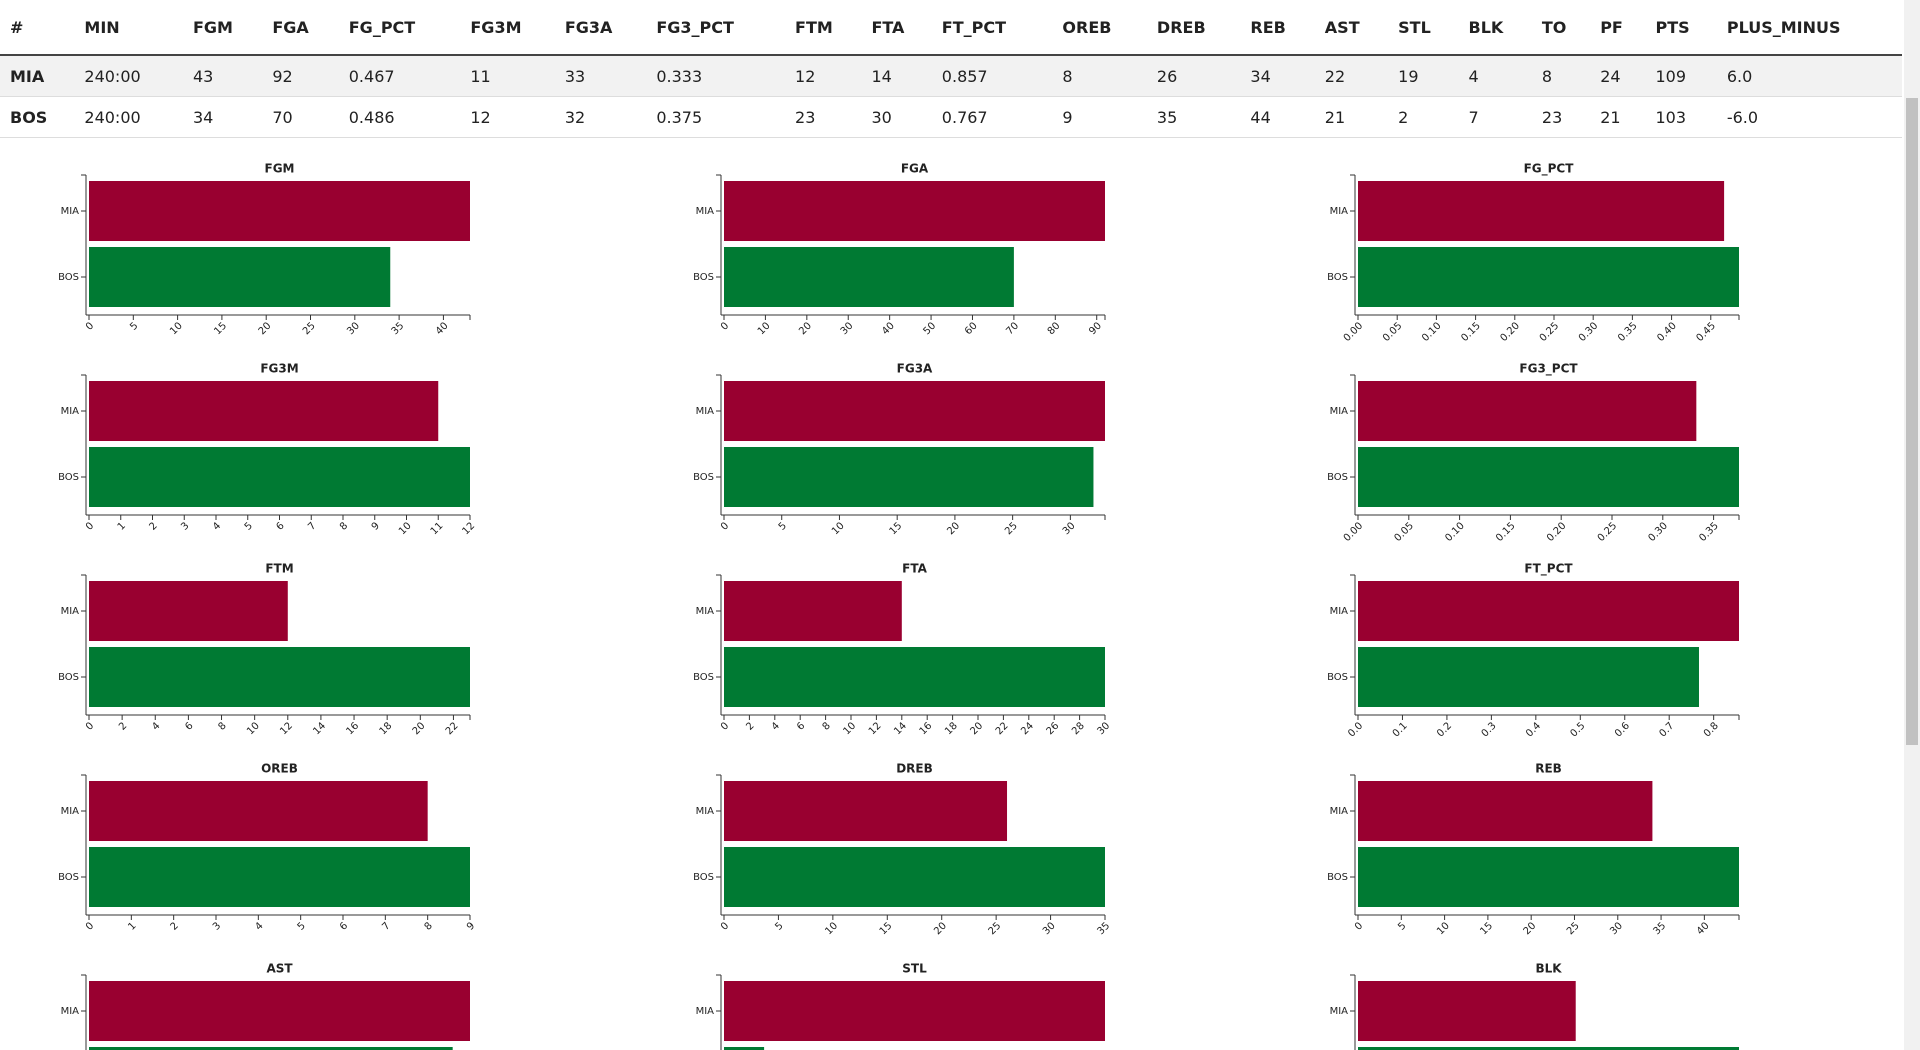 This screenshot has width=1920, height=1050. I want to click on column-header: REB, so click(1277, 28).